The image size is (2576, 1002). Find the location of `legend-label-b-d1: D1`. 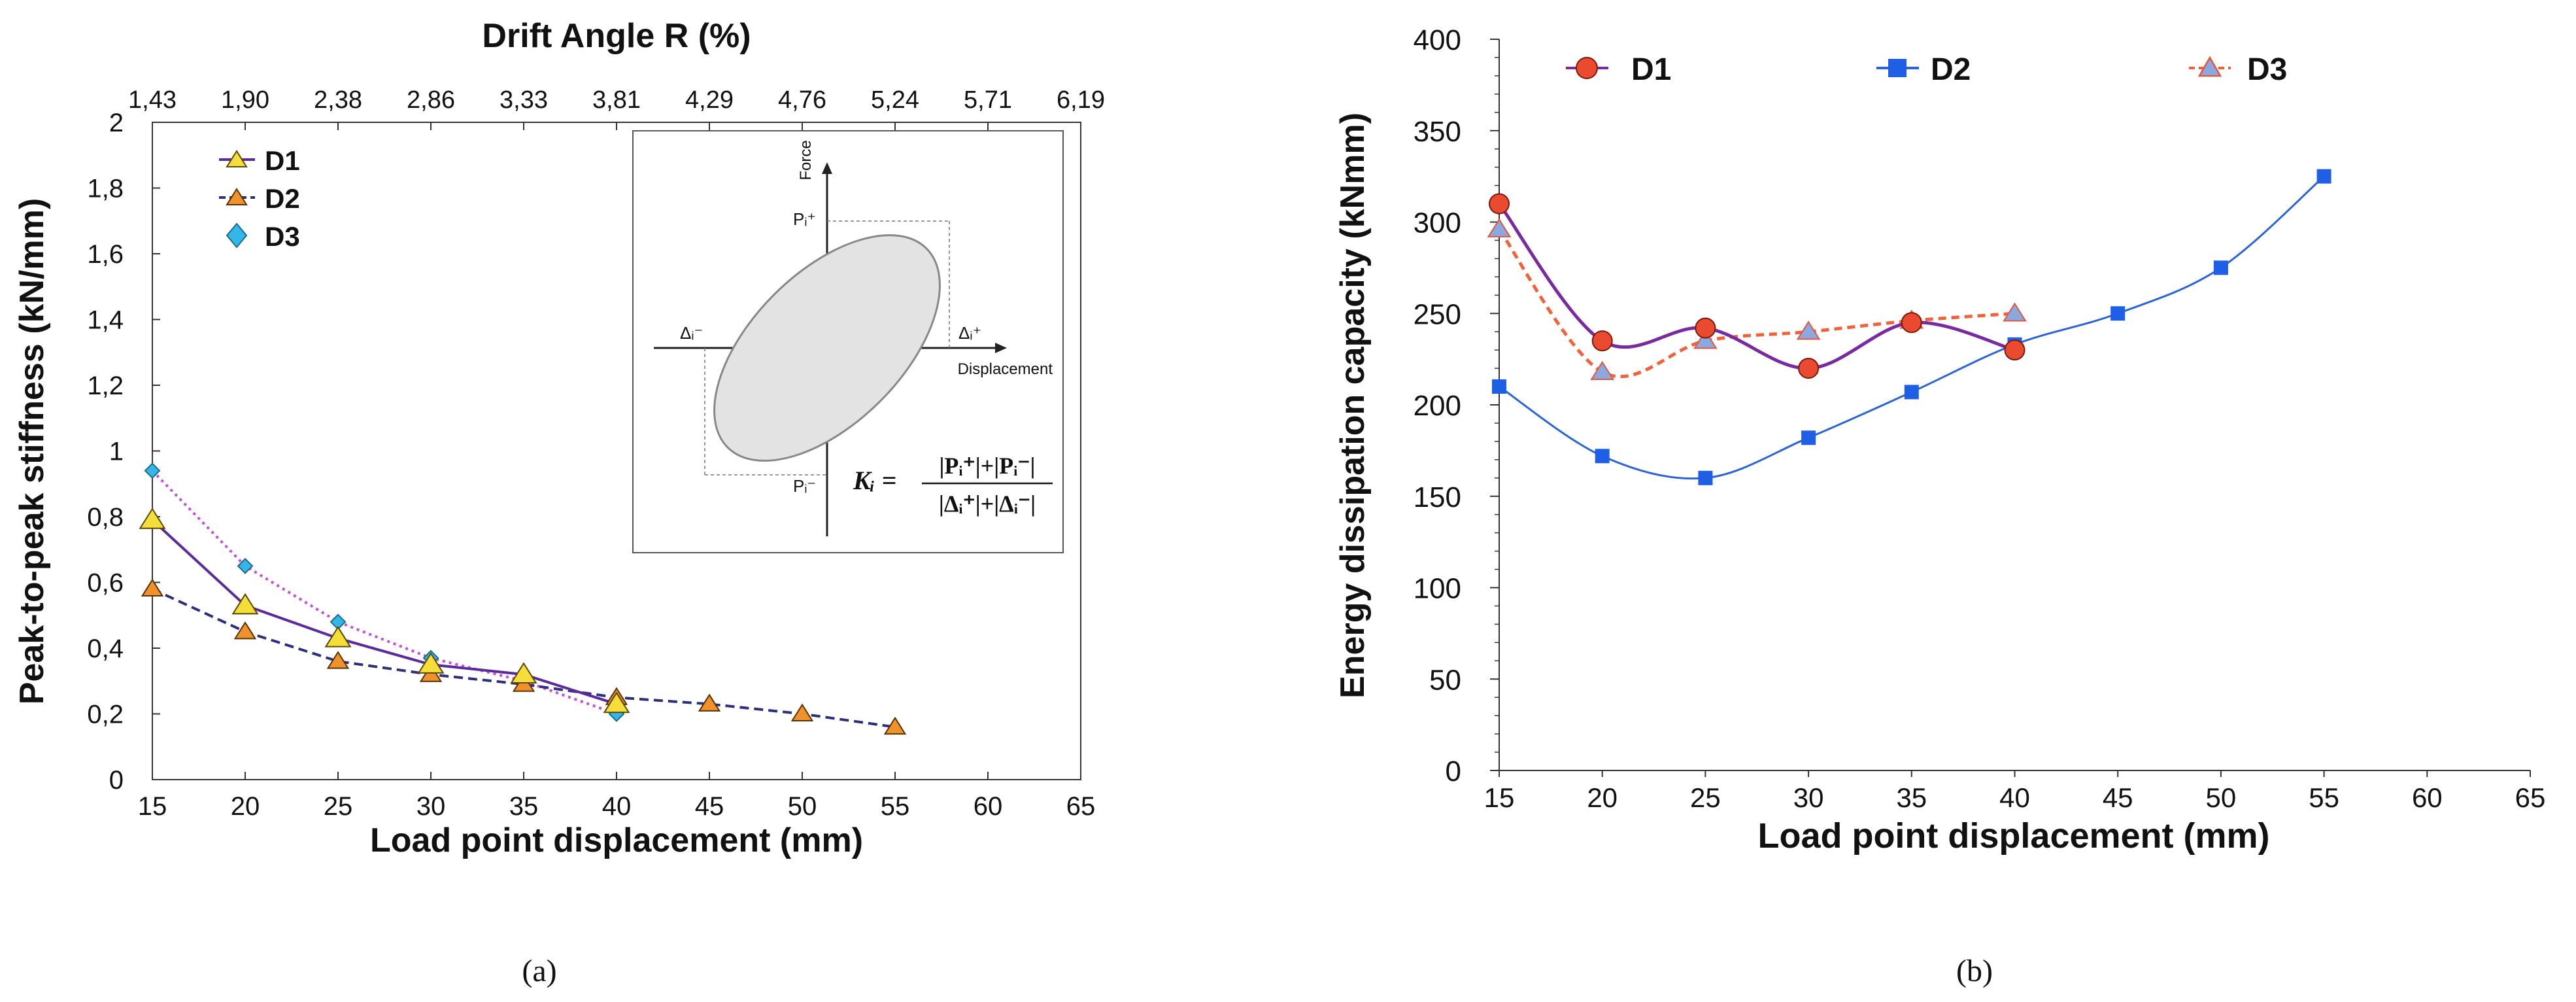

legend-label-b-d1: D1 is located at coordinates (1651, 69).